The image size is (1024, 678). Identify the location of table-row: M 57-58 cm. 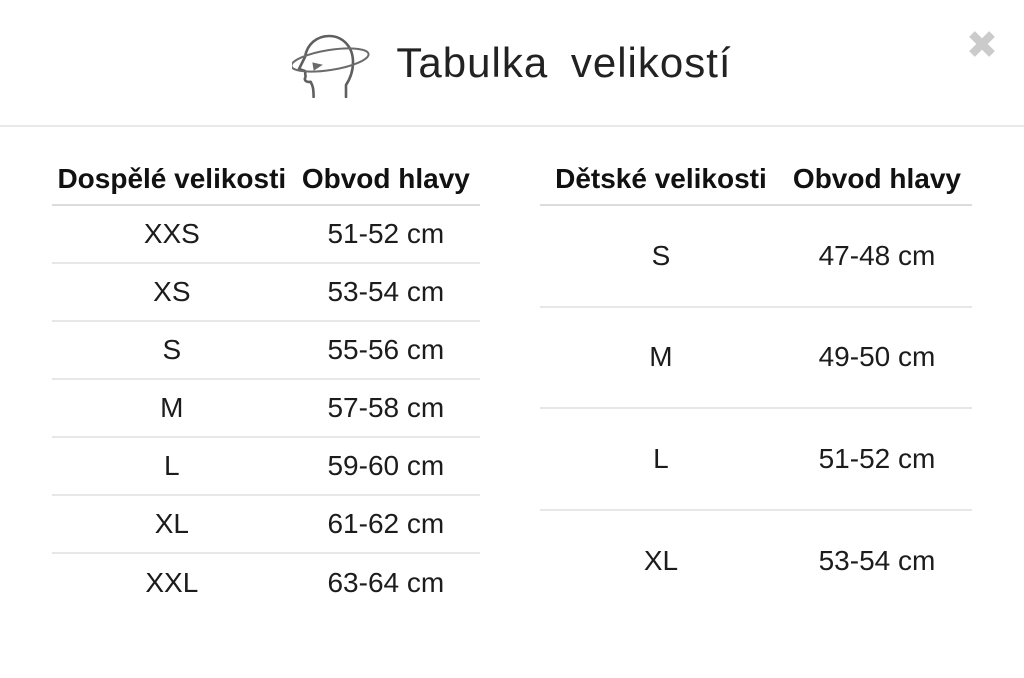
(266, 408).